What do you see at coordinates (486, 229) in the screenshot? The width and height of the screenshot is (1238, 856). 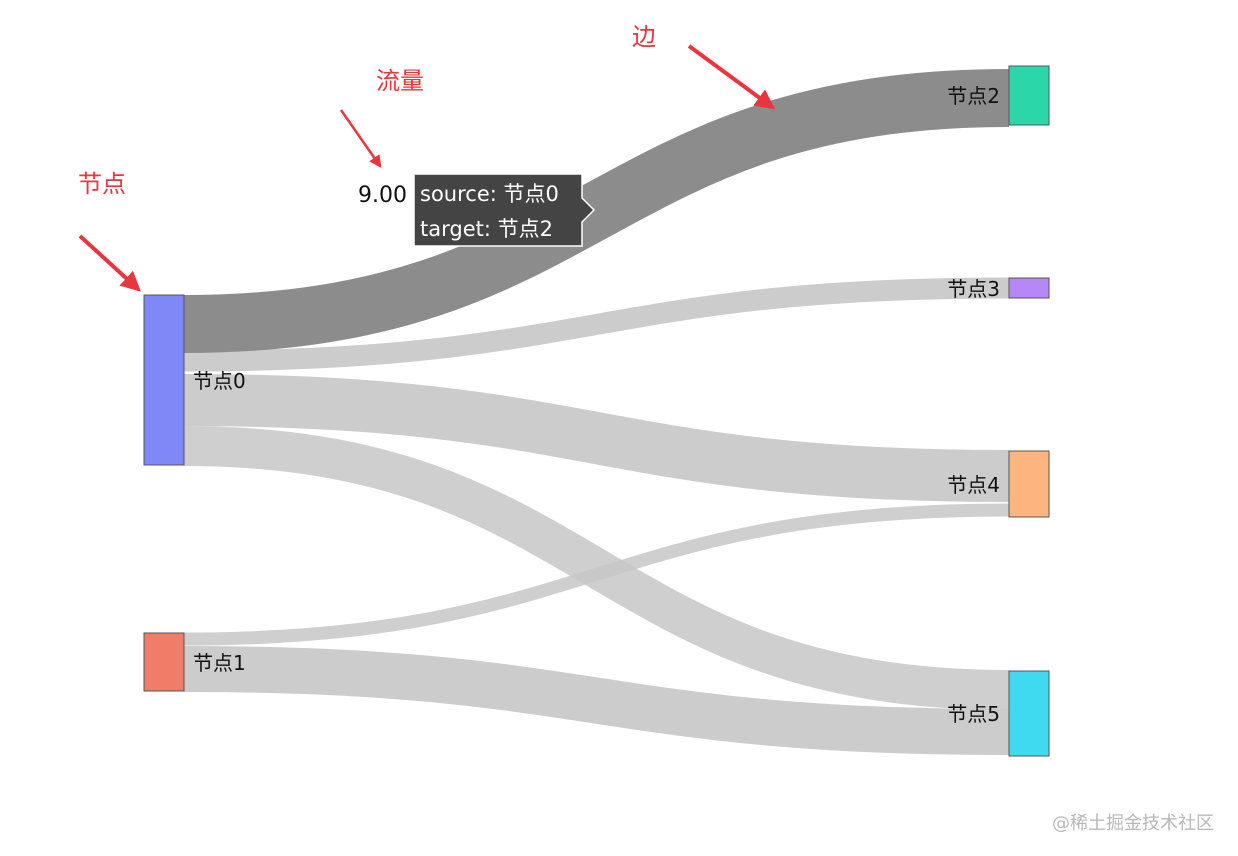 I see `tooltip-target-line: target: 节点2` at bounding box center [486, 229].